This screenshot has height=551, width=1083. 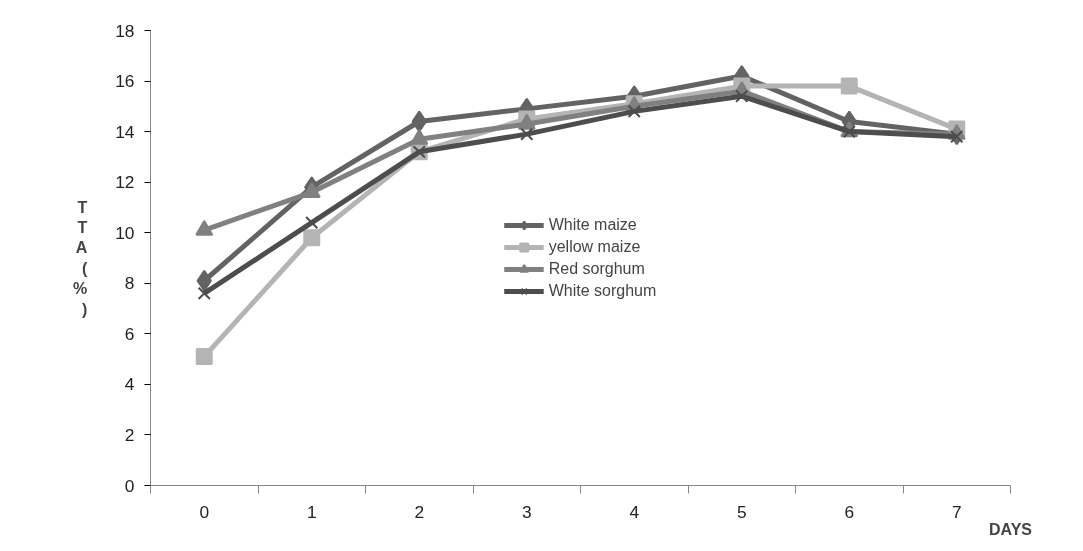 I want to click on x-tick-label: 0, so click(x=204, y=511).